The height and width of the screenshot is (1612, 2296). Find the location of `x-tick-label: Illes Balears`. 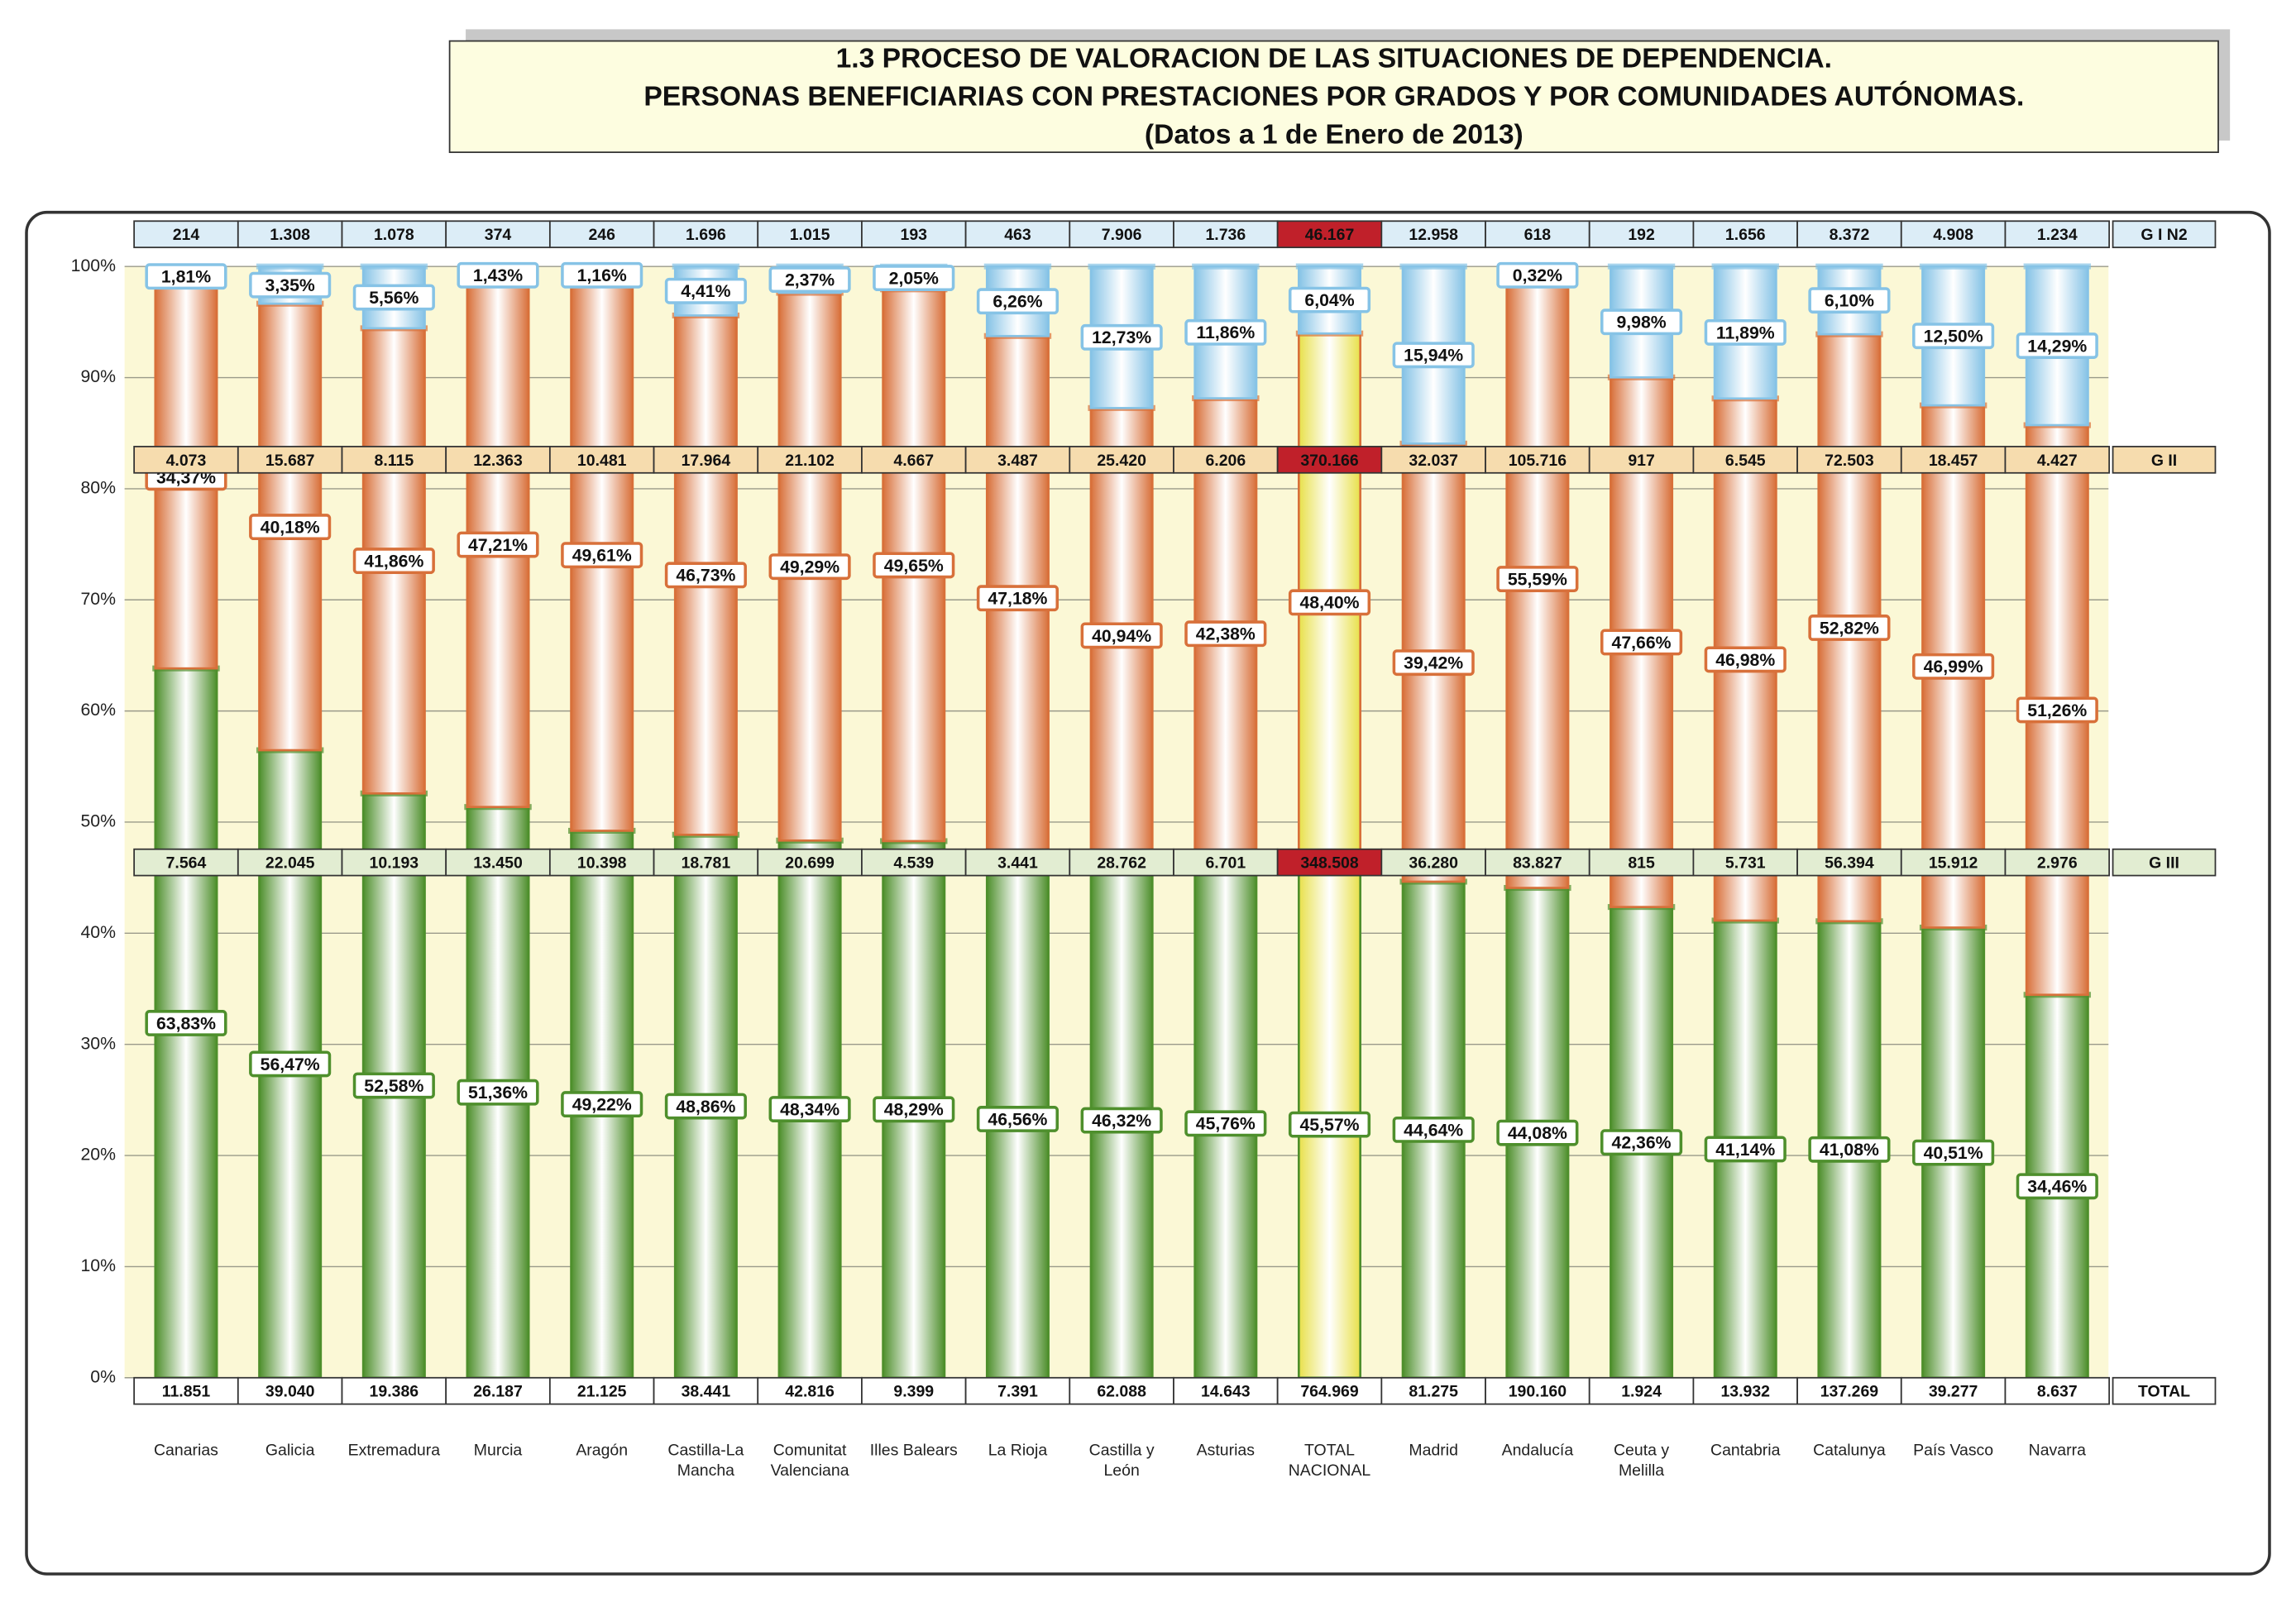

x-tick-label: Illes Balears is located at coordinates (914, 1450).